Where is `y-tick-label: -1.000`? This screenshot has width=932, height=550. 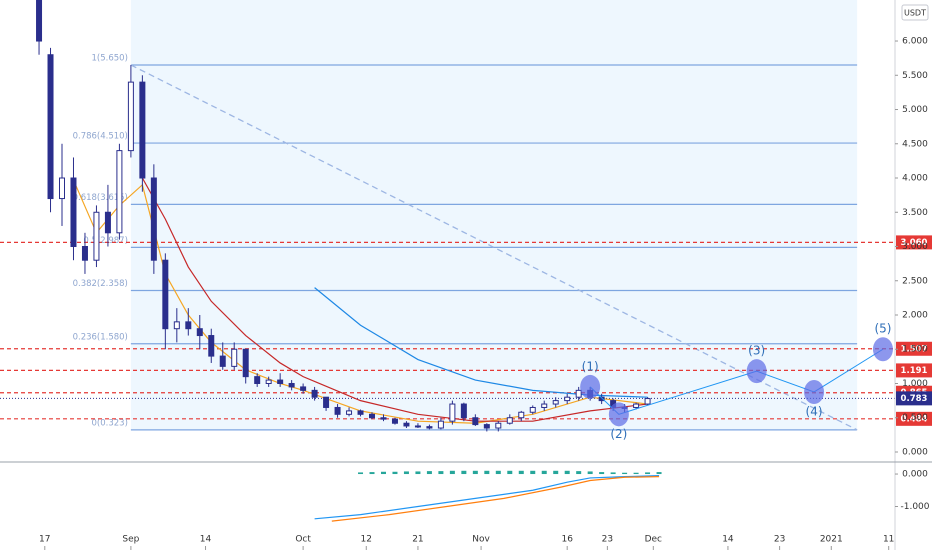
y-tick-label: -1.000 is located at coordinates (914, 507).